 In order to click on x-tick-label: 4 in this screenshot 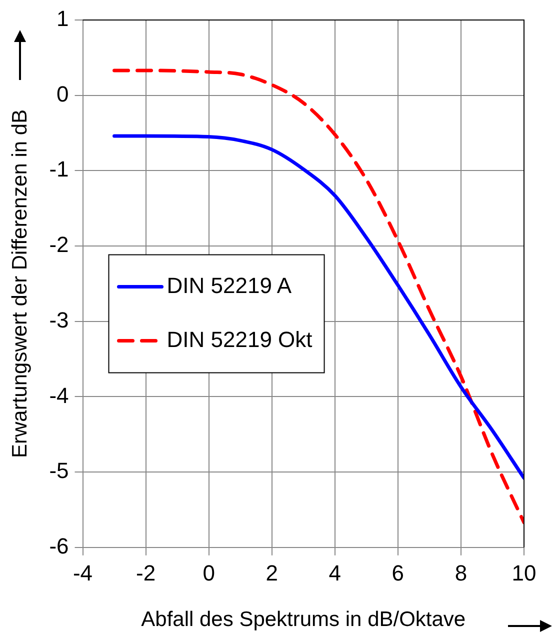, I will do `click(335, 573)`.